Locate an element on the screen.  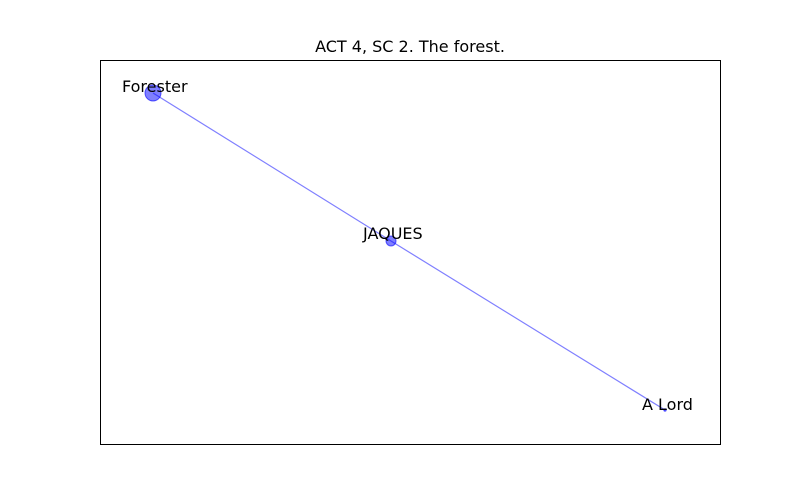
node-label-jaques: JAQUES is located at coordinates (392, 233).